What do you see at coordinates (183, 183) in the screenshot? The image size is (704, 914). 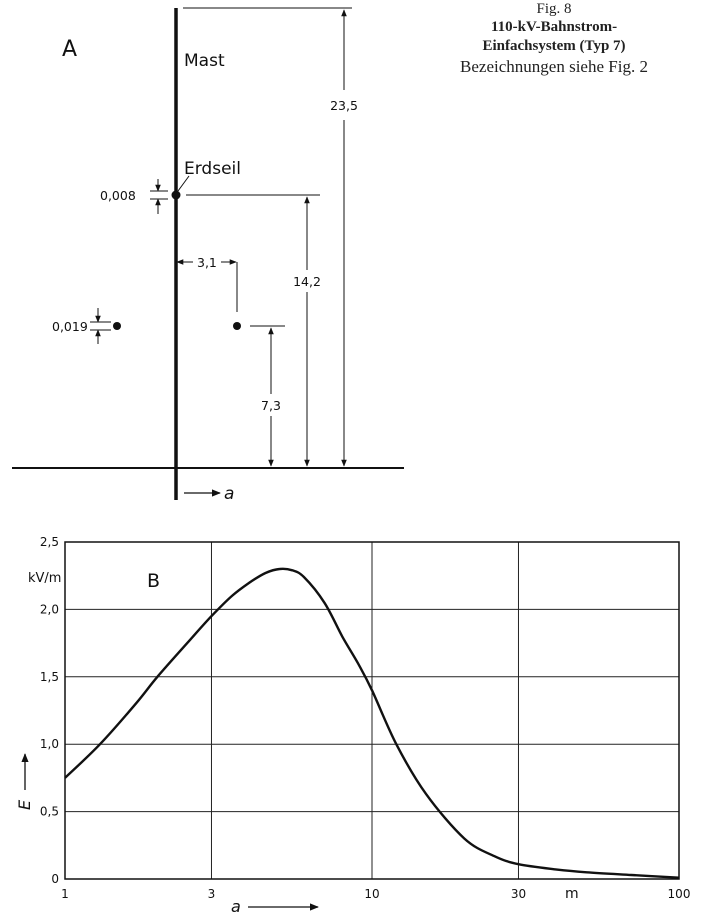 I see `ground-wire-leader` at bounding box center [183, 183].